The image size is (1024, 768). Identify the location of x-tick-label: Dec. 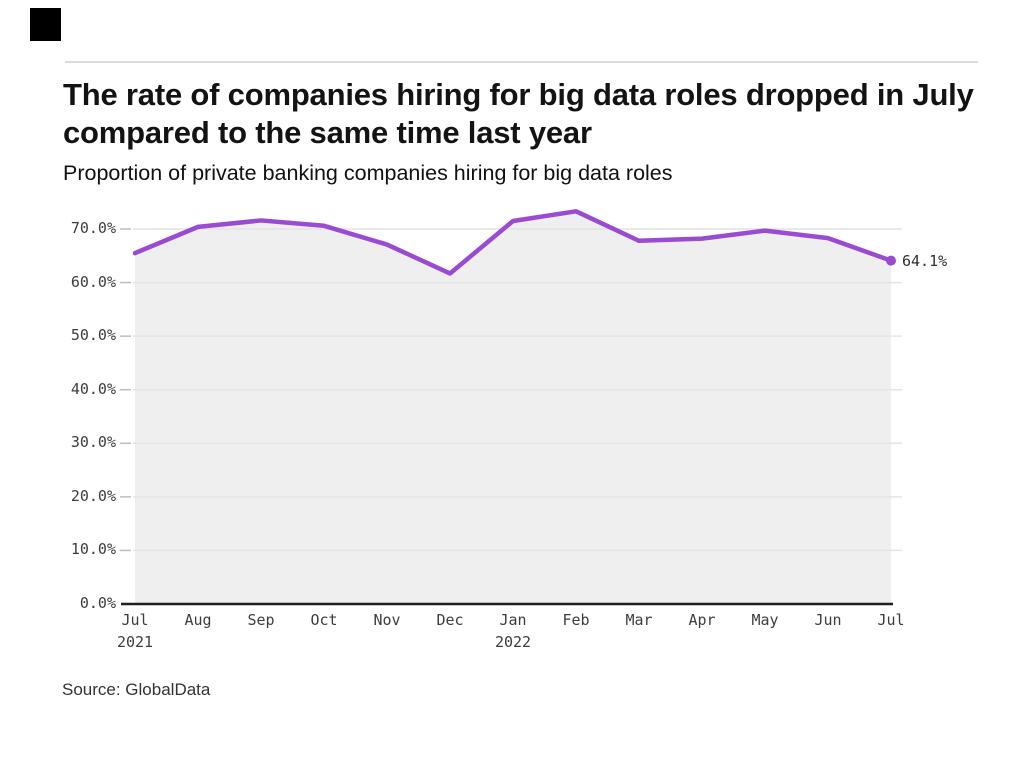
(450, 620).